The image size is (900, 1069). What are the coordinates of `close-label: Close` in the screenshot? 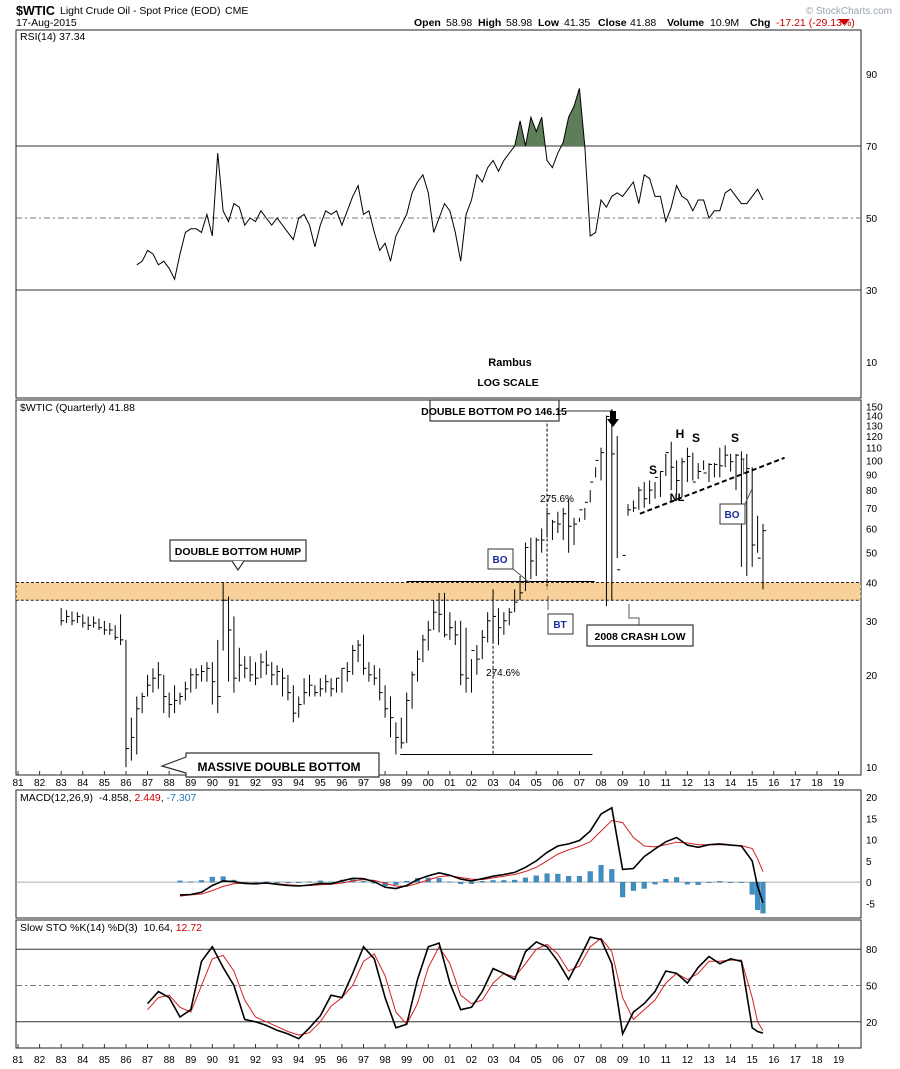 It's located at (612, 23).